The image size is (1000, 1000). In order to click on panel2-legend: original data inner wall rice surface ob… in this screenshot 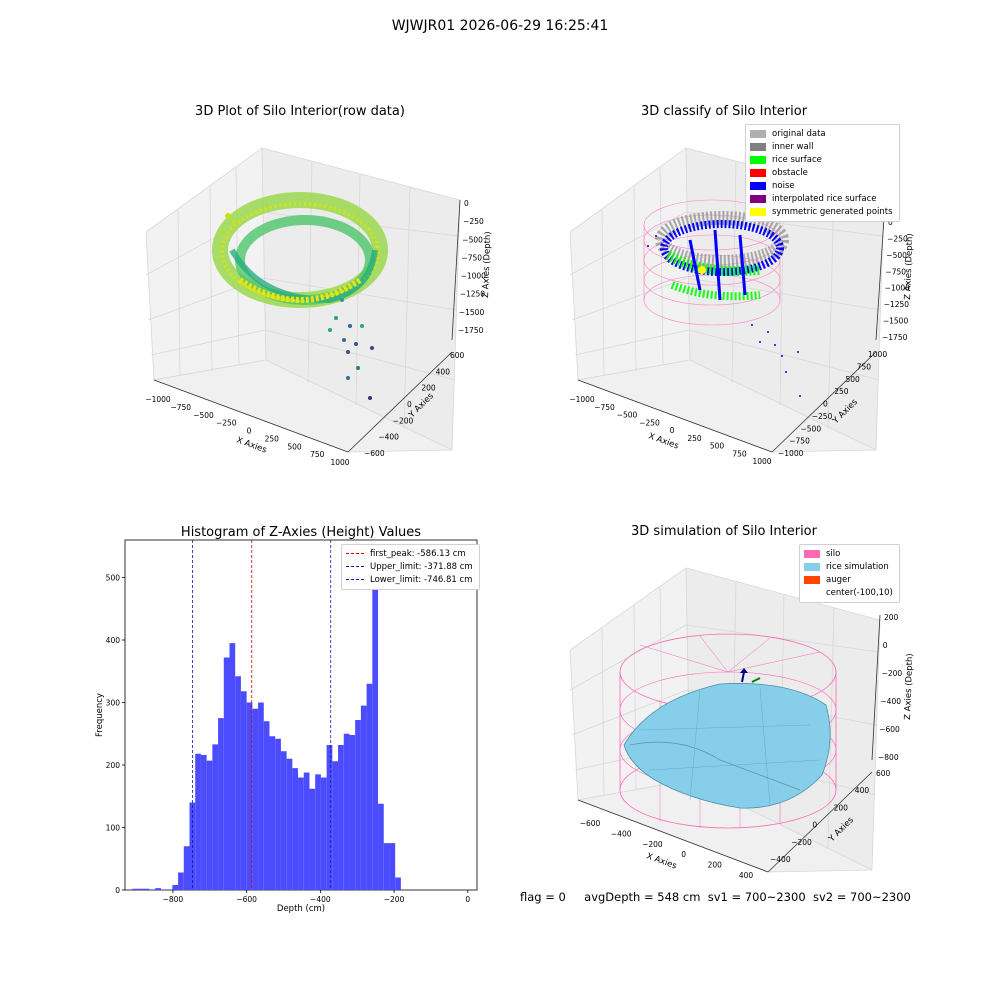, I will do `click(822, 173)`.